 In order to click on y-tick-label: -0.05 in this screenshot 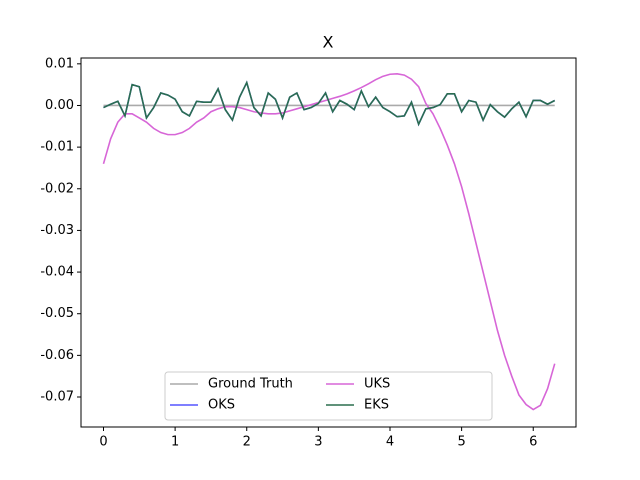, I will do `click(57, 313)`.